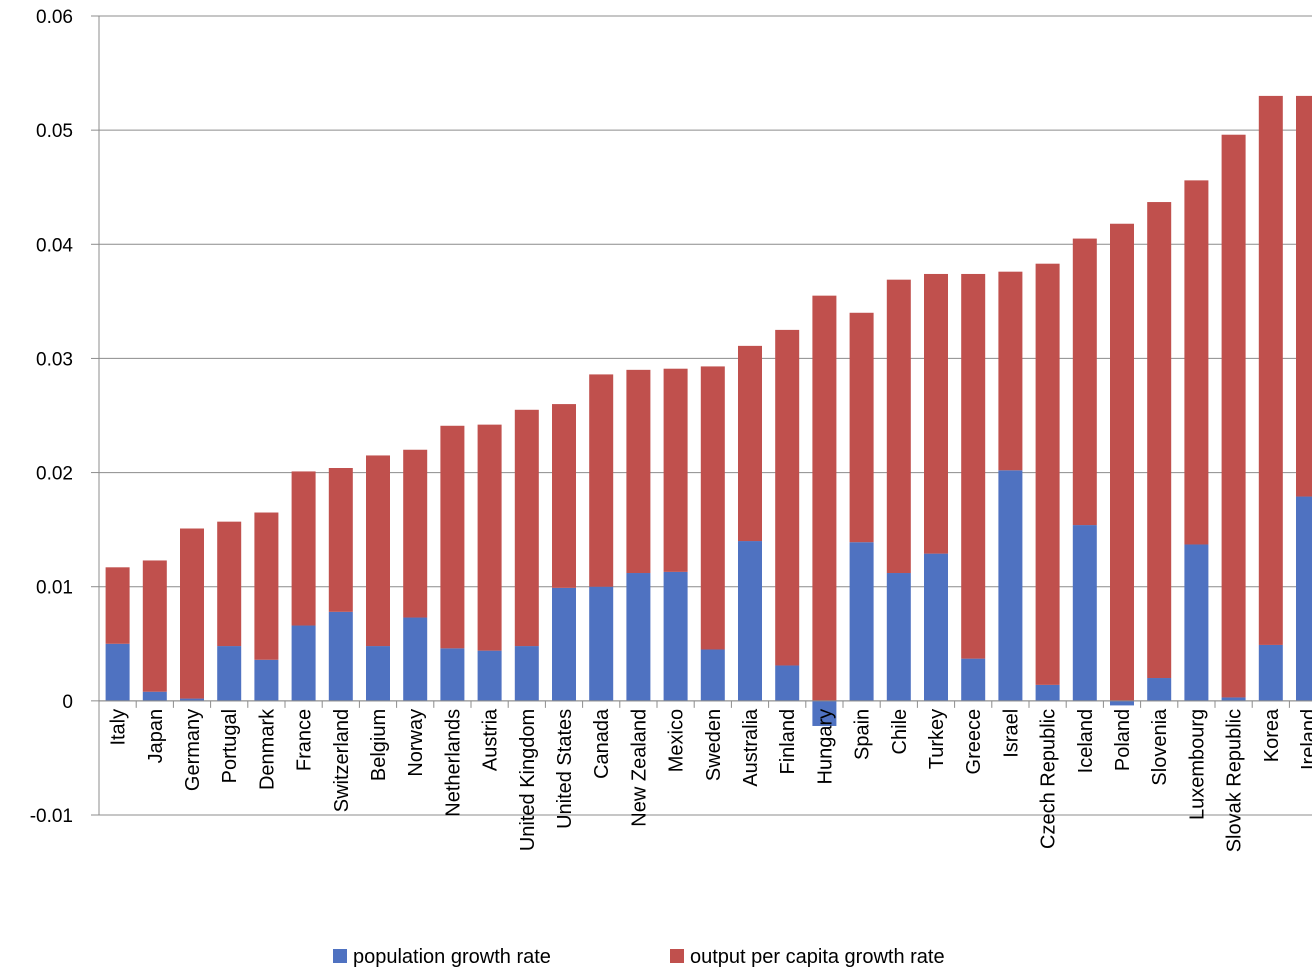 This screenshot has width=1312, height=971. I want to click on x-tick-label: Poland, so click(1123, 740).